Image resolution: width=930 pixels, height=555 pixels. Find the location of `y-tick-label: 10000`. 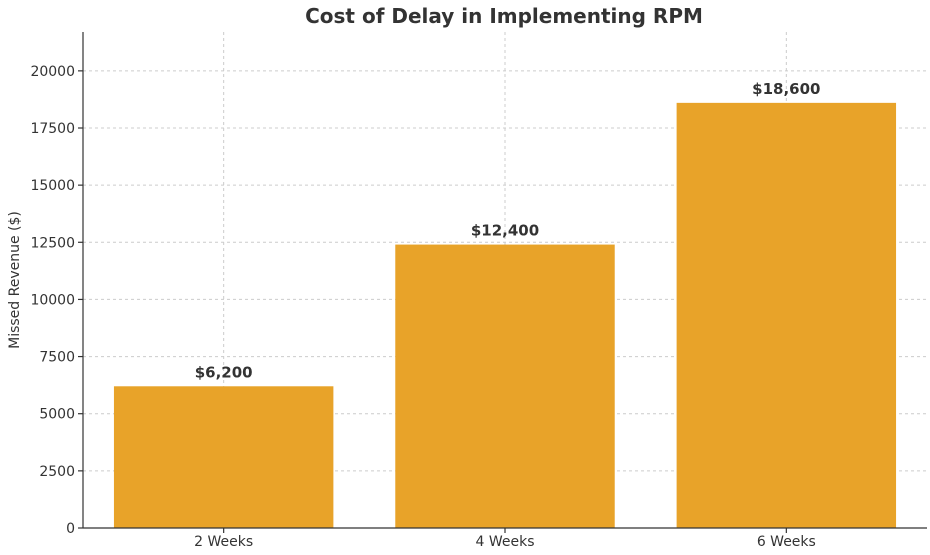

y-tick-label: 10000 is located at coordinates (52, 300).